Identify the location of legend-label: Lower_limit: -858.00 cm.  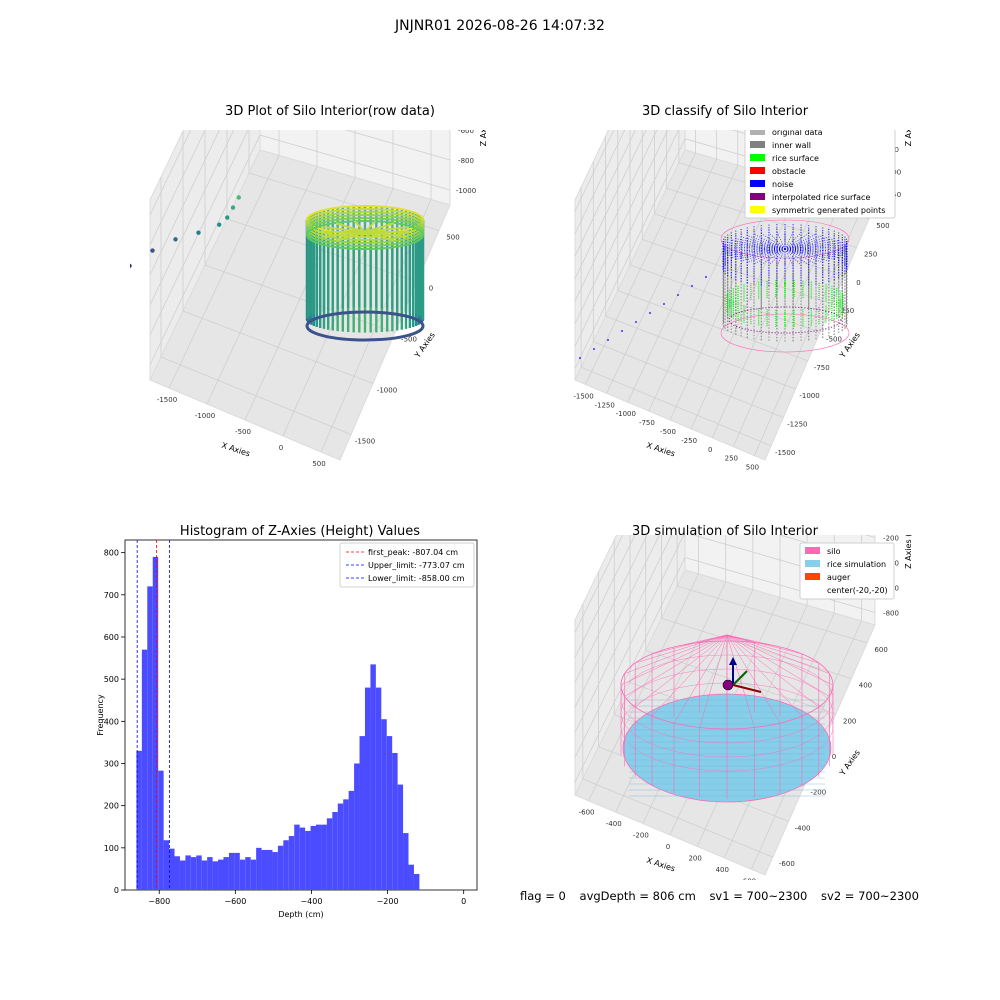
(416, 578).